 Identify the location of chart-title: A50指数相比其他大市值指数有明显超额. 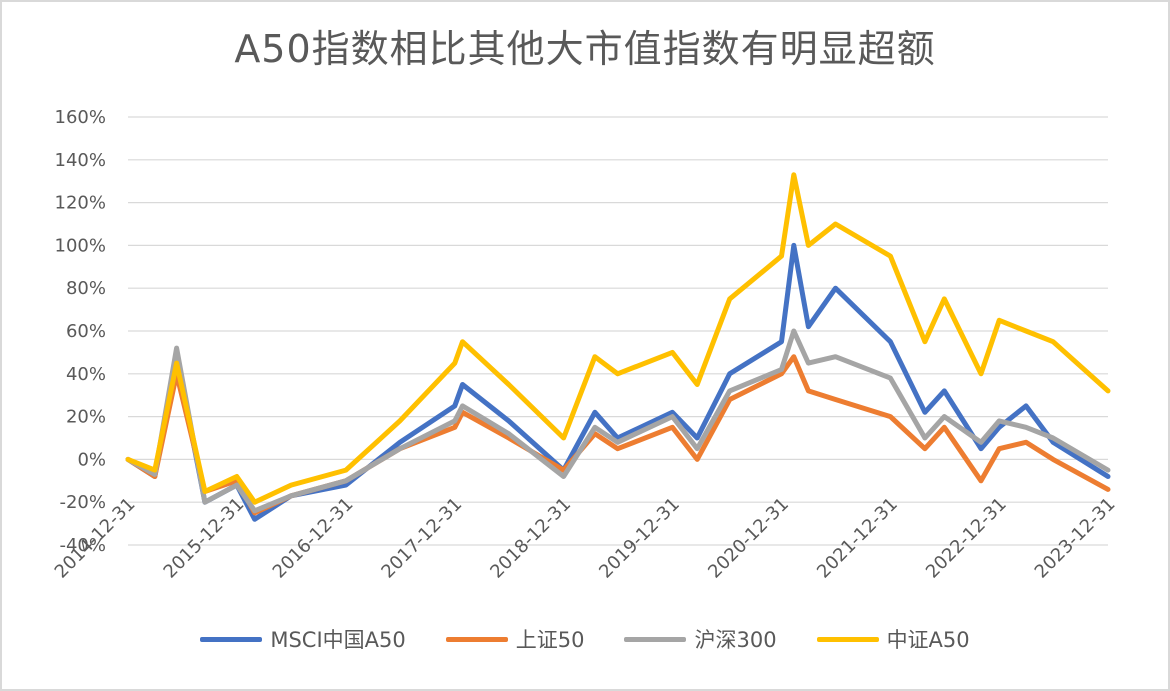
(585, 49).